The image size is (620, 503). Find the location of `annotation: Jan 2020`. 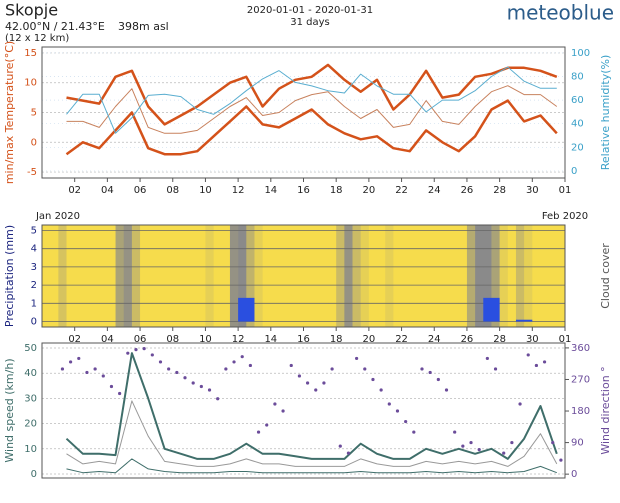

annotation: Jan 2020 is located at coordinates (57, 216).